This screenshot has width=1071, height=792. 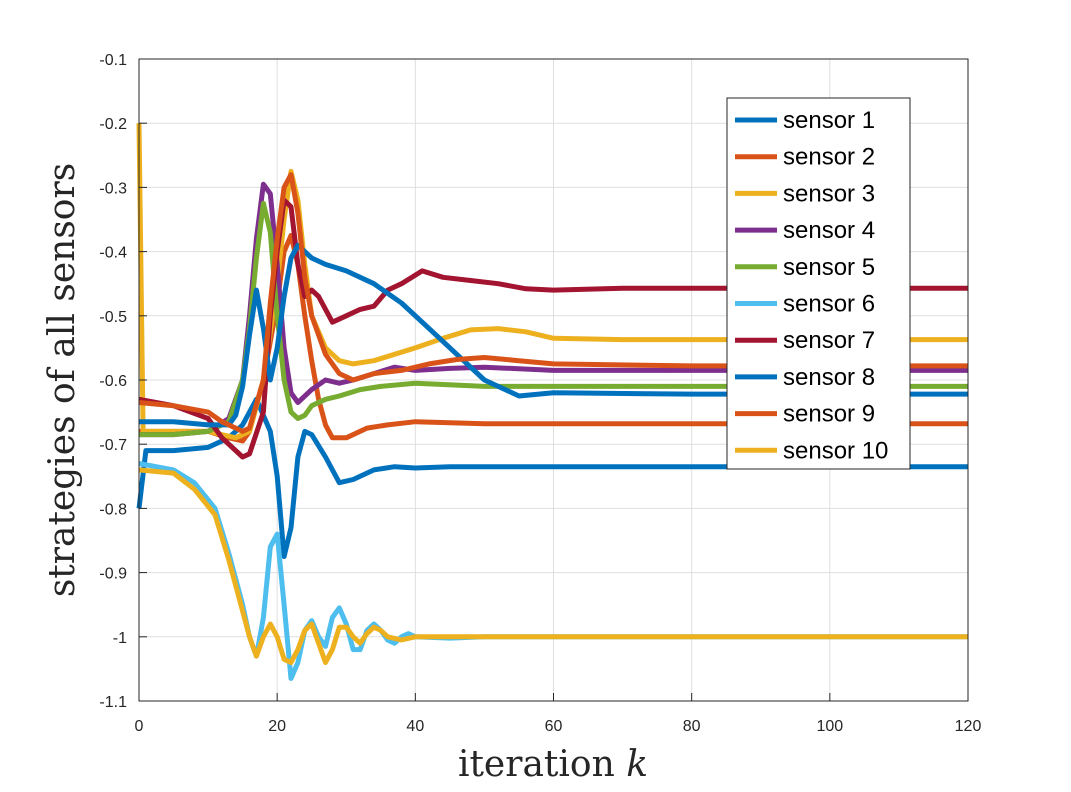 I want to click on legend-box, so click(x=818, y=283).